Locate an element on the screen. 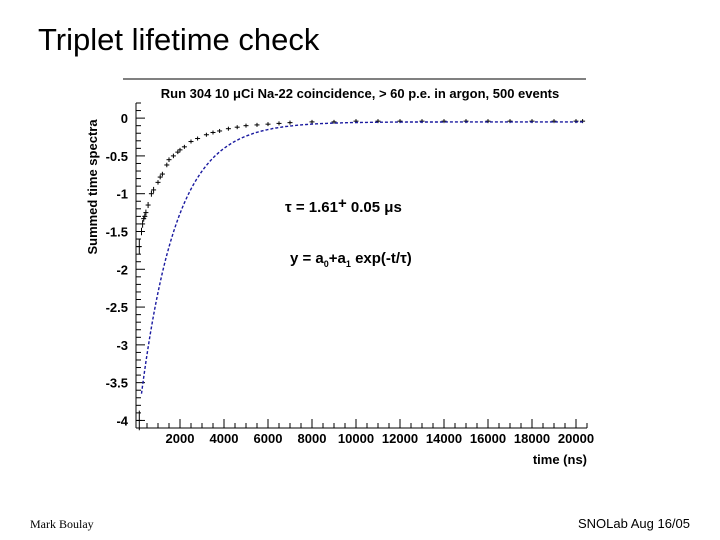 The width and height of the screenshot is (720, 540). tau-annotation: τ = 1.61+ 0.05 μs is located at coordinates (343, 205).